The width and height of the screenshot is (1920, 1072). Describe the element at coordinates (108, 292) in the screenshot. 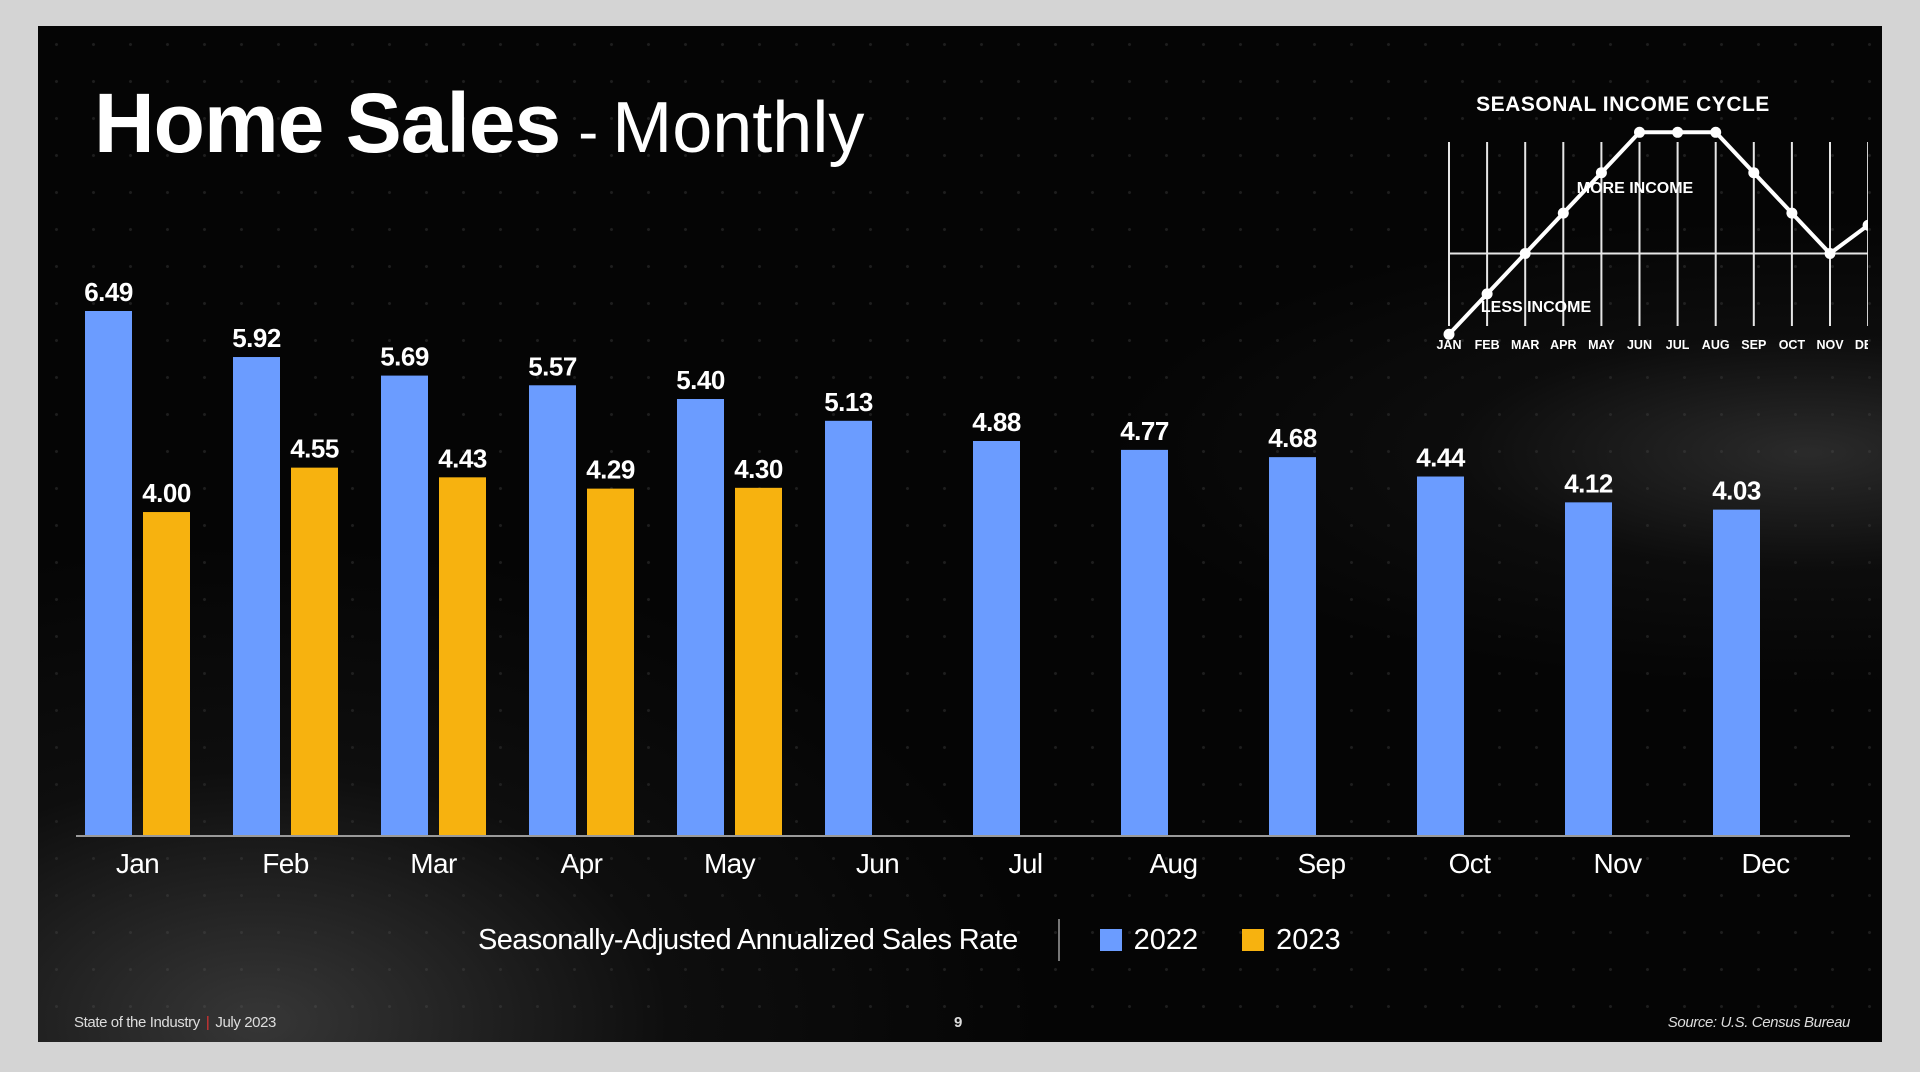

I see `data-label-2022-jan: 6.49` at that location.